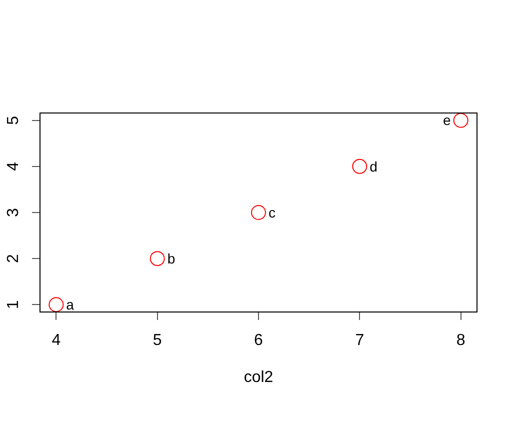 This screenshot has width=518, height=426. What do you see at coordinates (13, 212) in the screenshot?
I see `y-tick-label: 3` at bounding box center [13, 212].